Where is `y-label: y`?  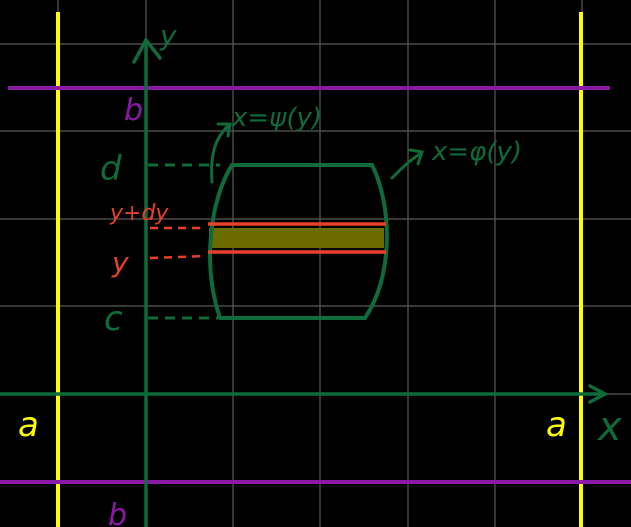 y-label: y is located at coordinates (120, 262).